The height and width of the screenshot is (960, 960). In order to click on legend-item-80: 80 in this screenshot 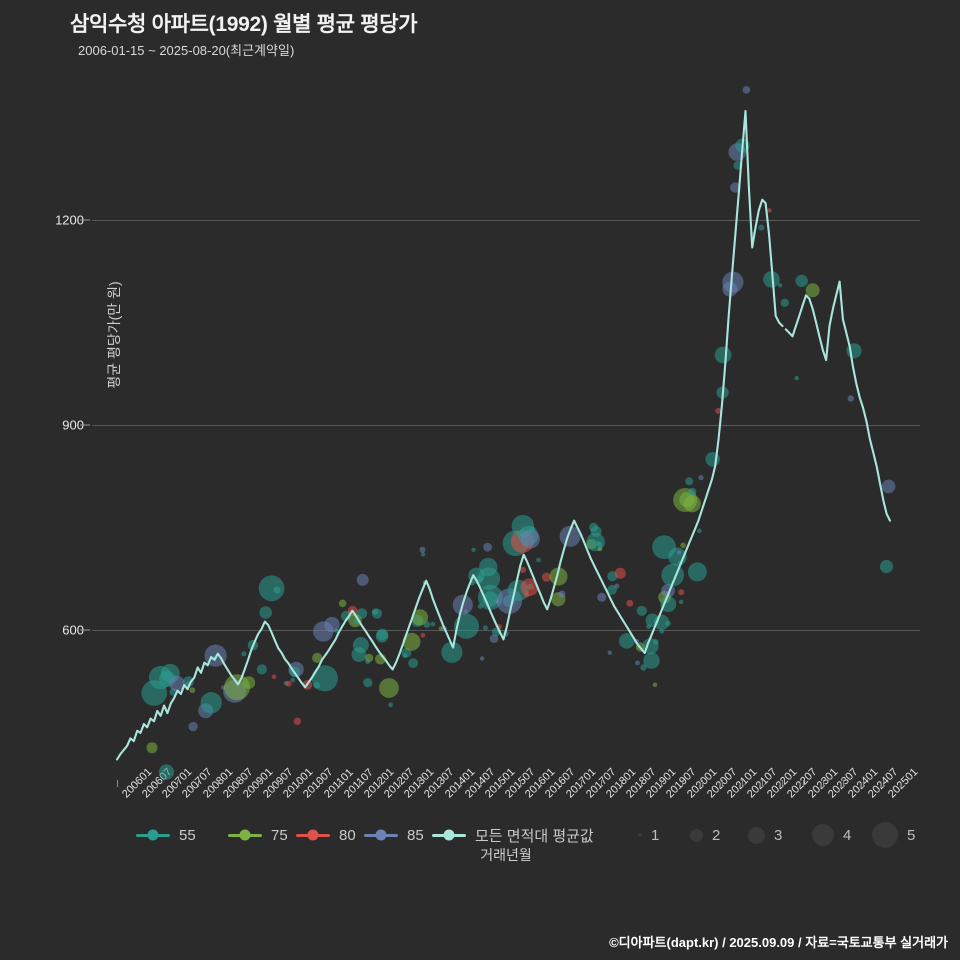, I will do `click(326, 835)`.